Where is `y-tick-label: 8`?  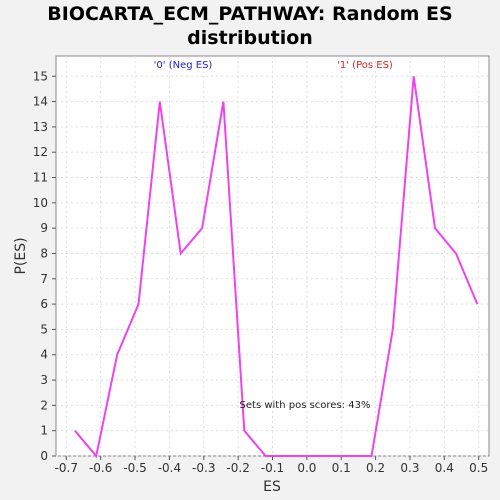 y-tick-label: 8 is located at coordinates (44, 253).